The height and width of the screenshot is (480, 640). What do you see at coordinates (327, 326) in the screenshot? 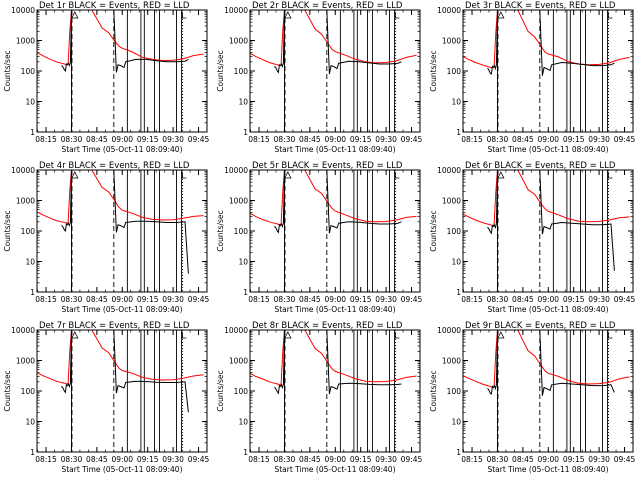
I see `panel-title: Det 8r BLACK = Events, RED = LLD` at bounding box center [327, 326].